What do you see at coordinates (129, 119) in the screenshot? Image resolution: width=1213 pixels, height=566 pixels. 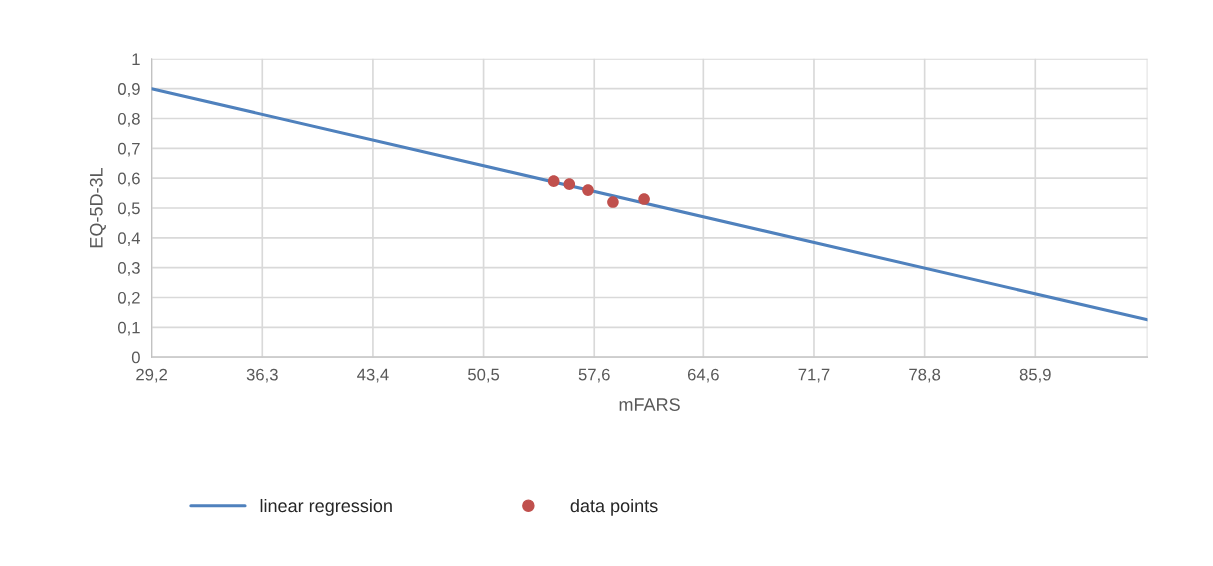 I see `y-tick-label: 0,8` at bounding box center [129, 119].